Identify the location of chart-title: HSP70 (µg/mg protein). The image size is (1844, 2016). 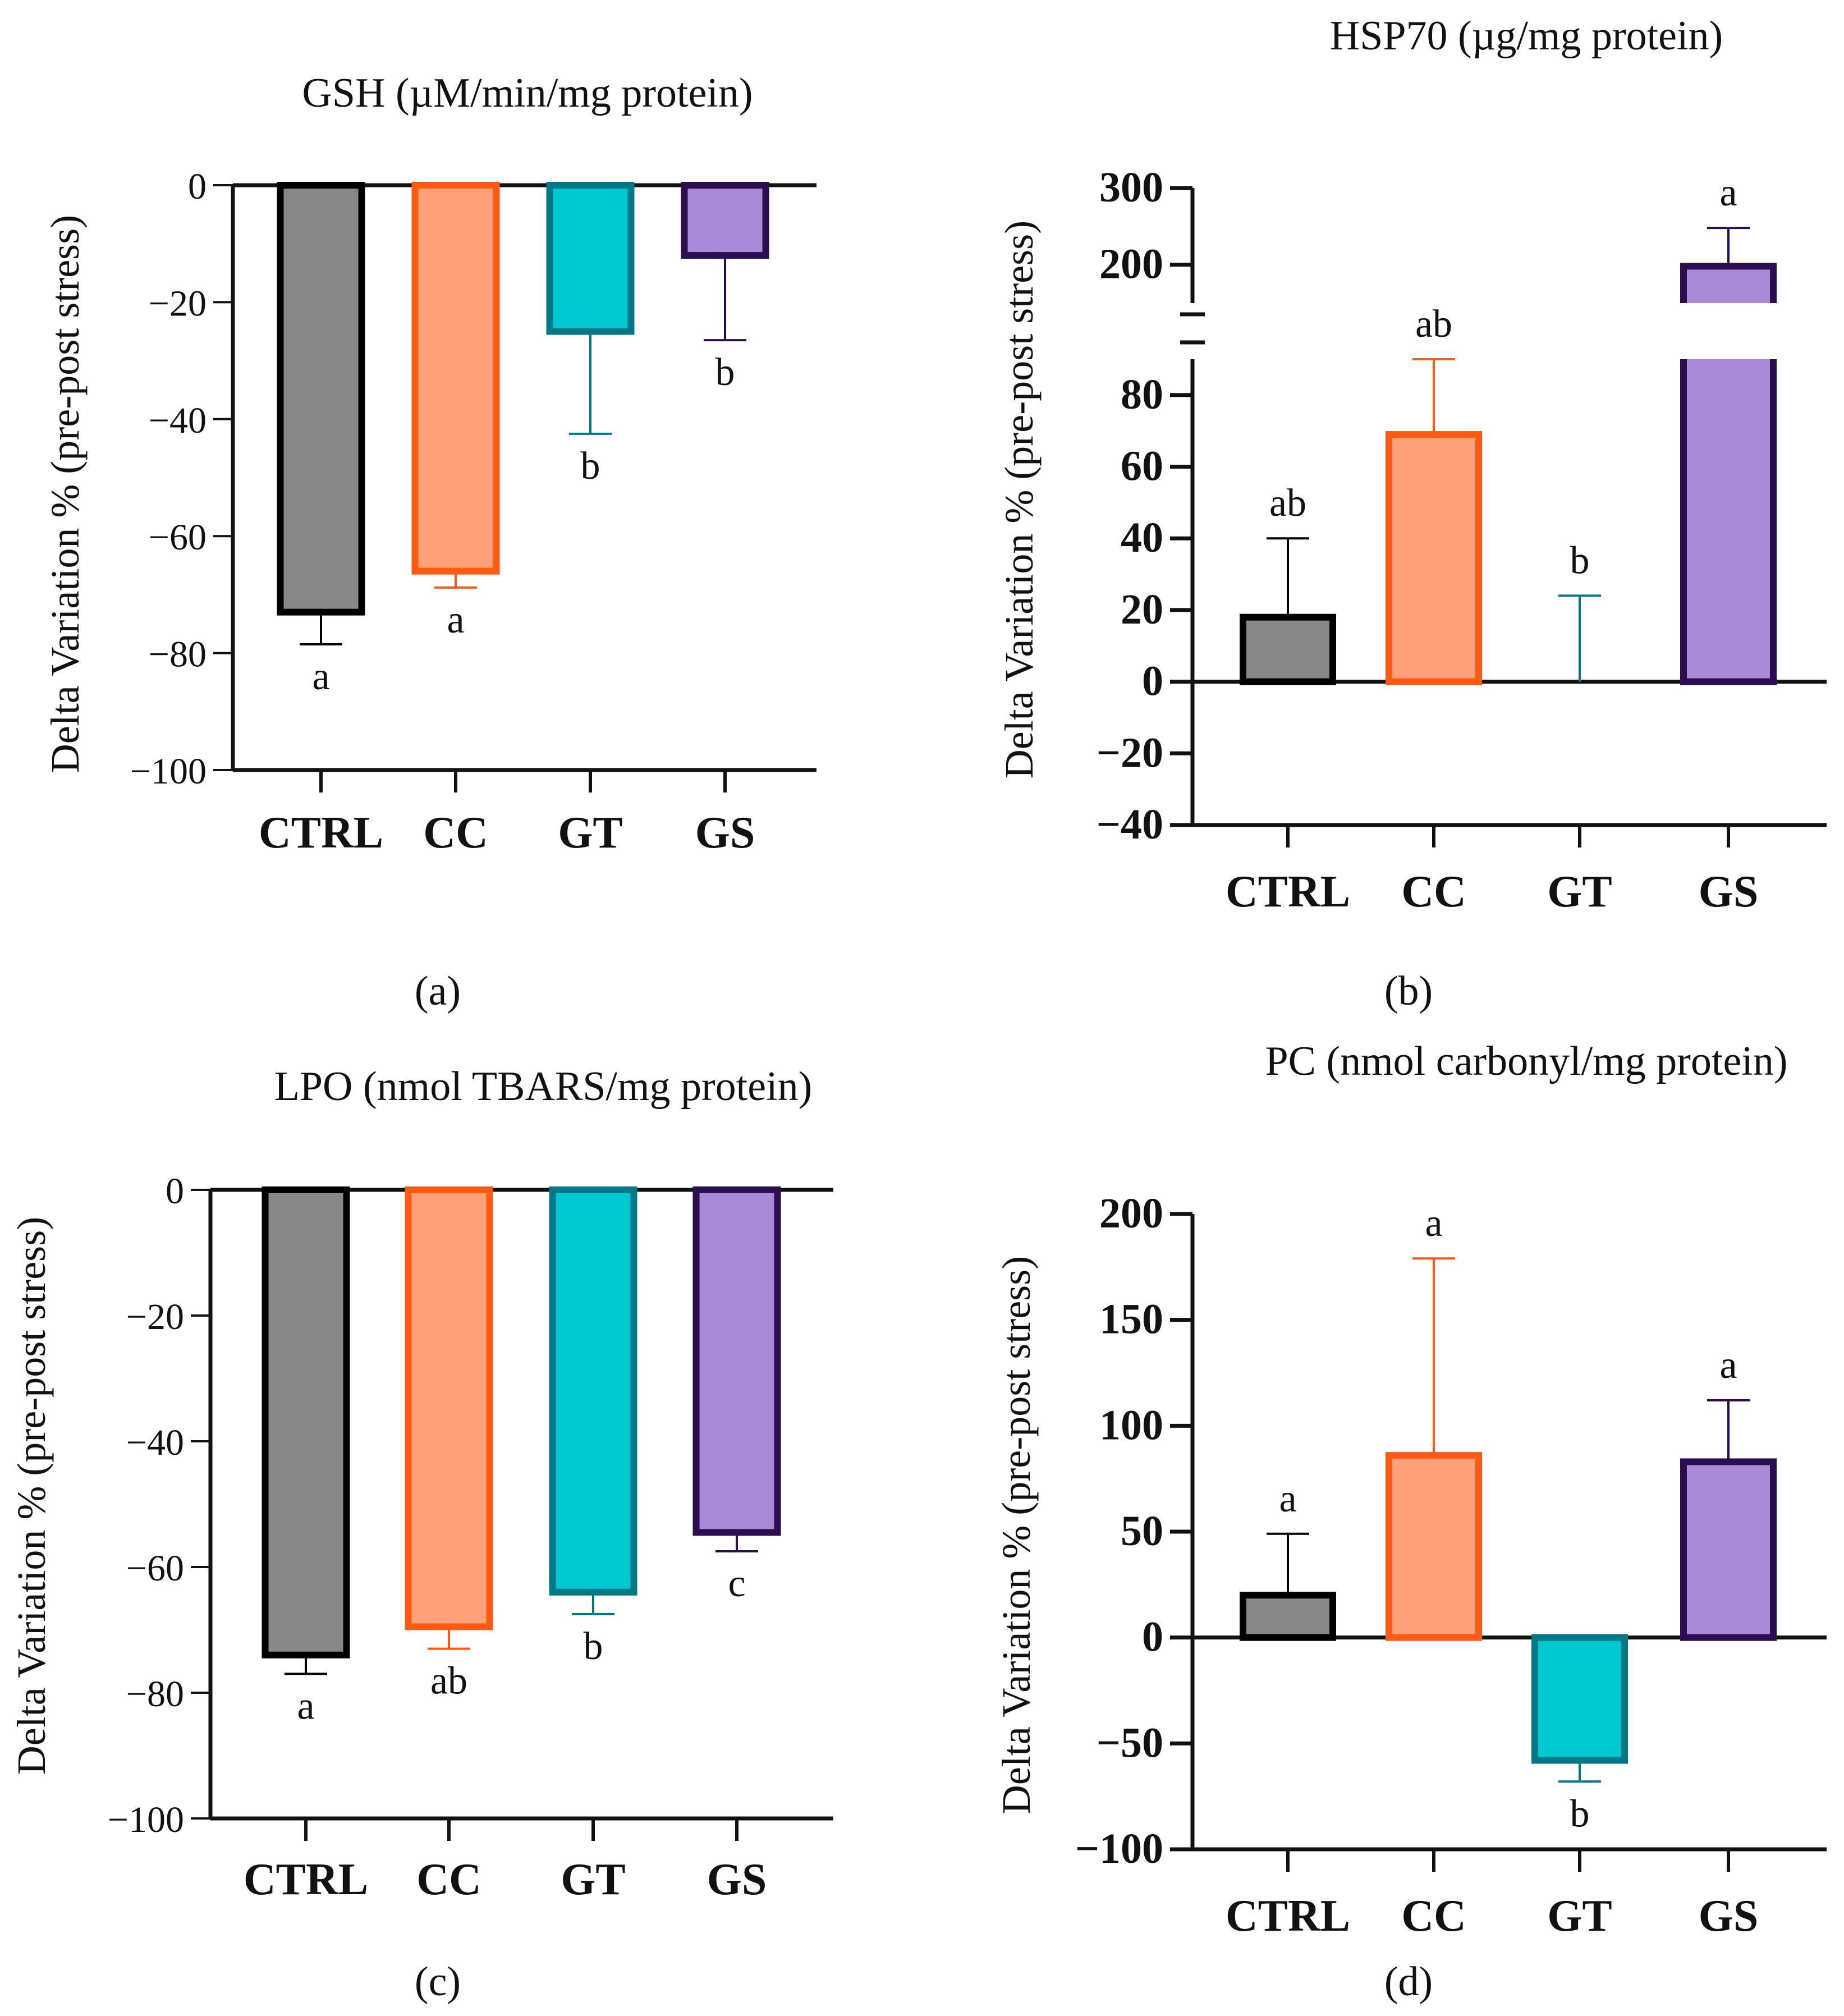
(1526, 36).